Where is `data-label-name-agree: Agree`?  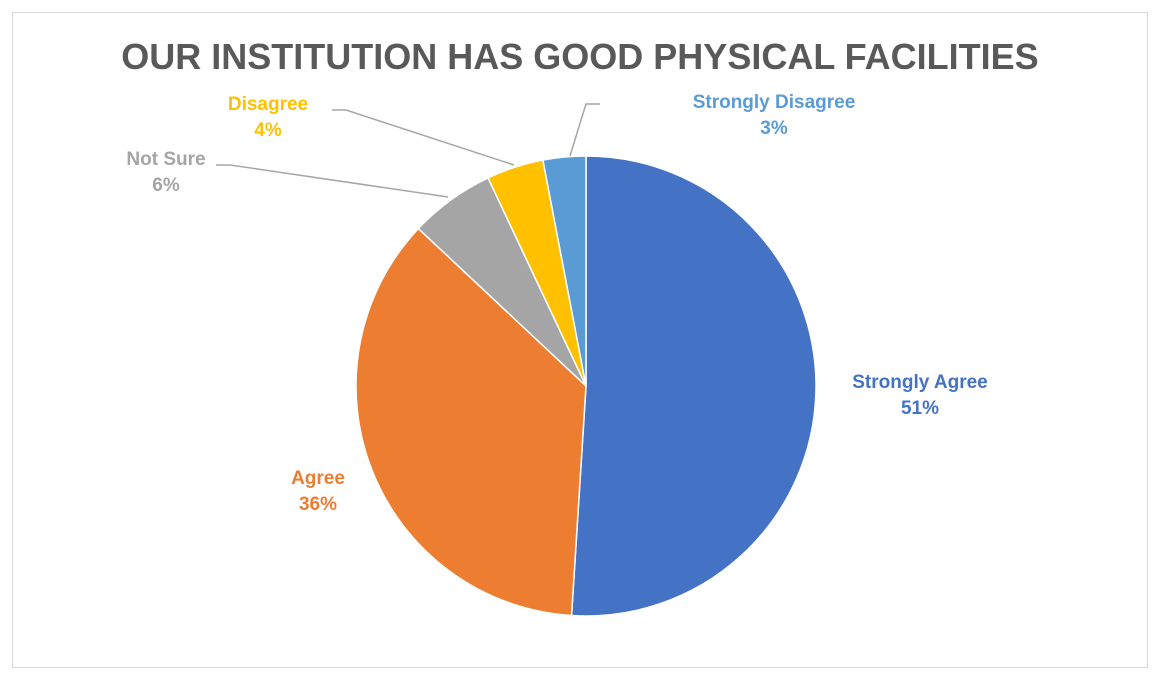 data-label-name-agree: Agree is located at coordinates (318, 478).